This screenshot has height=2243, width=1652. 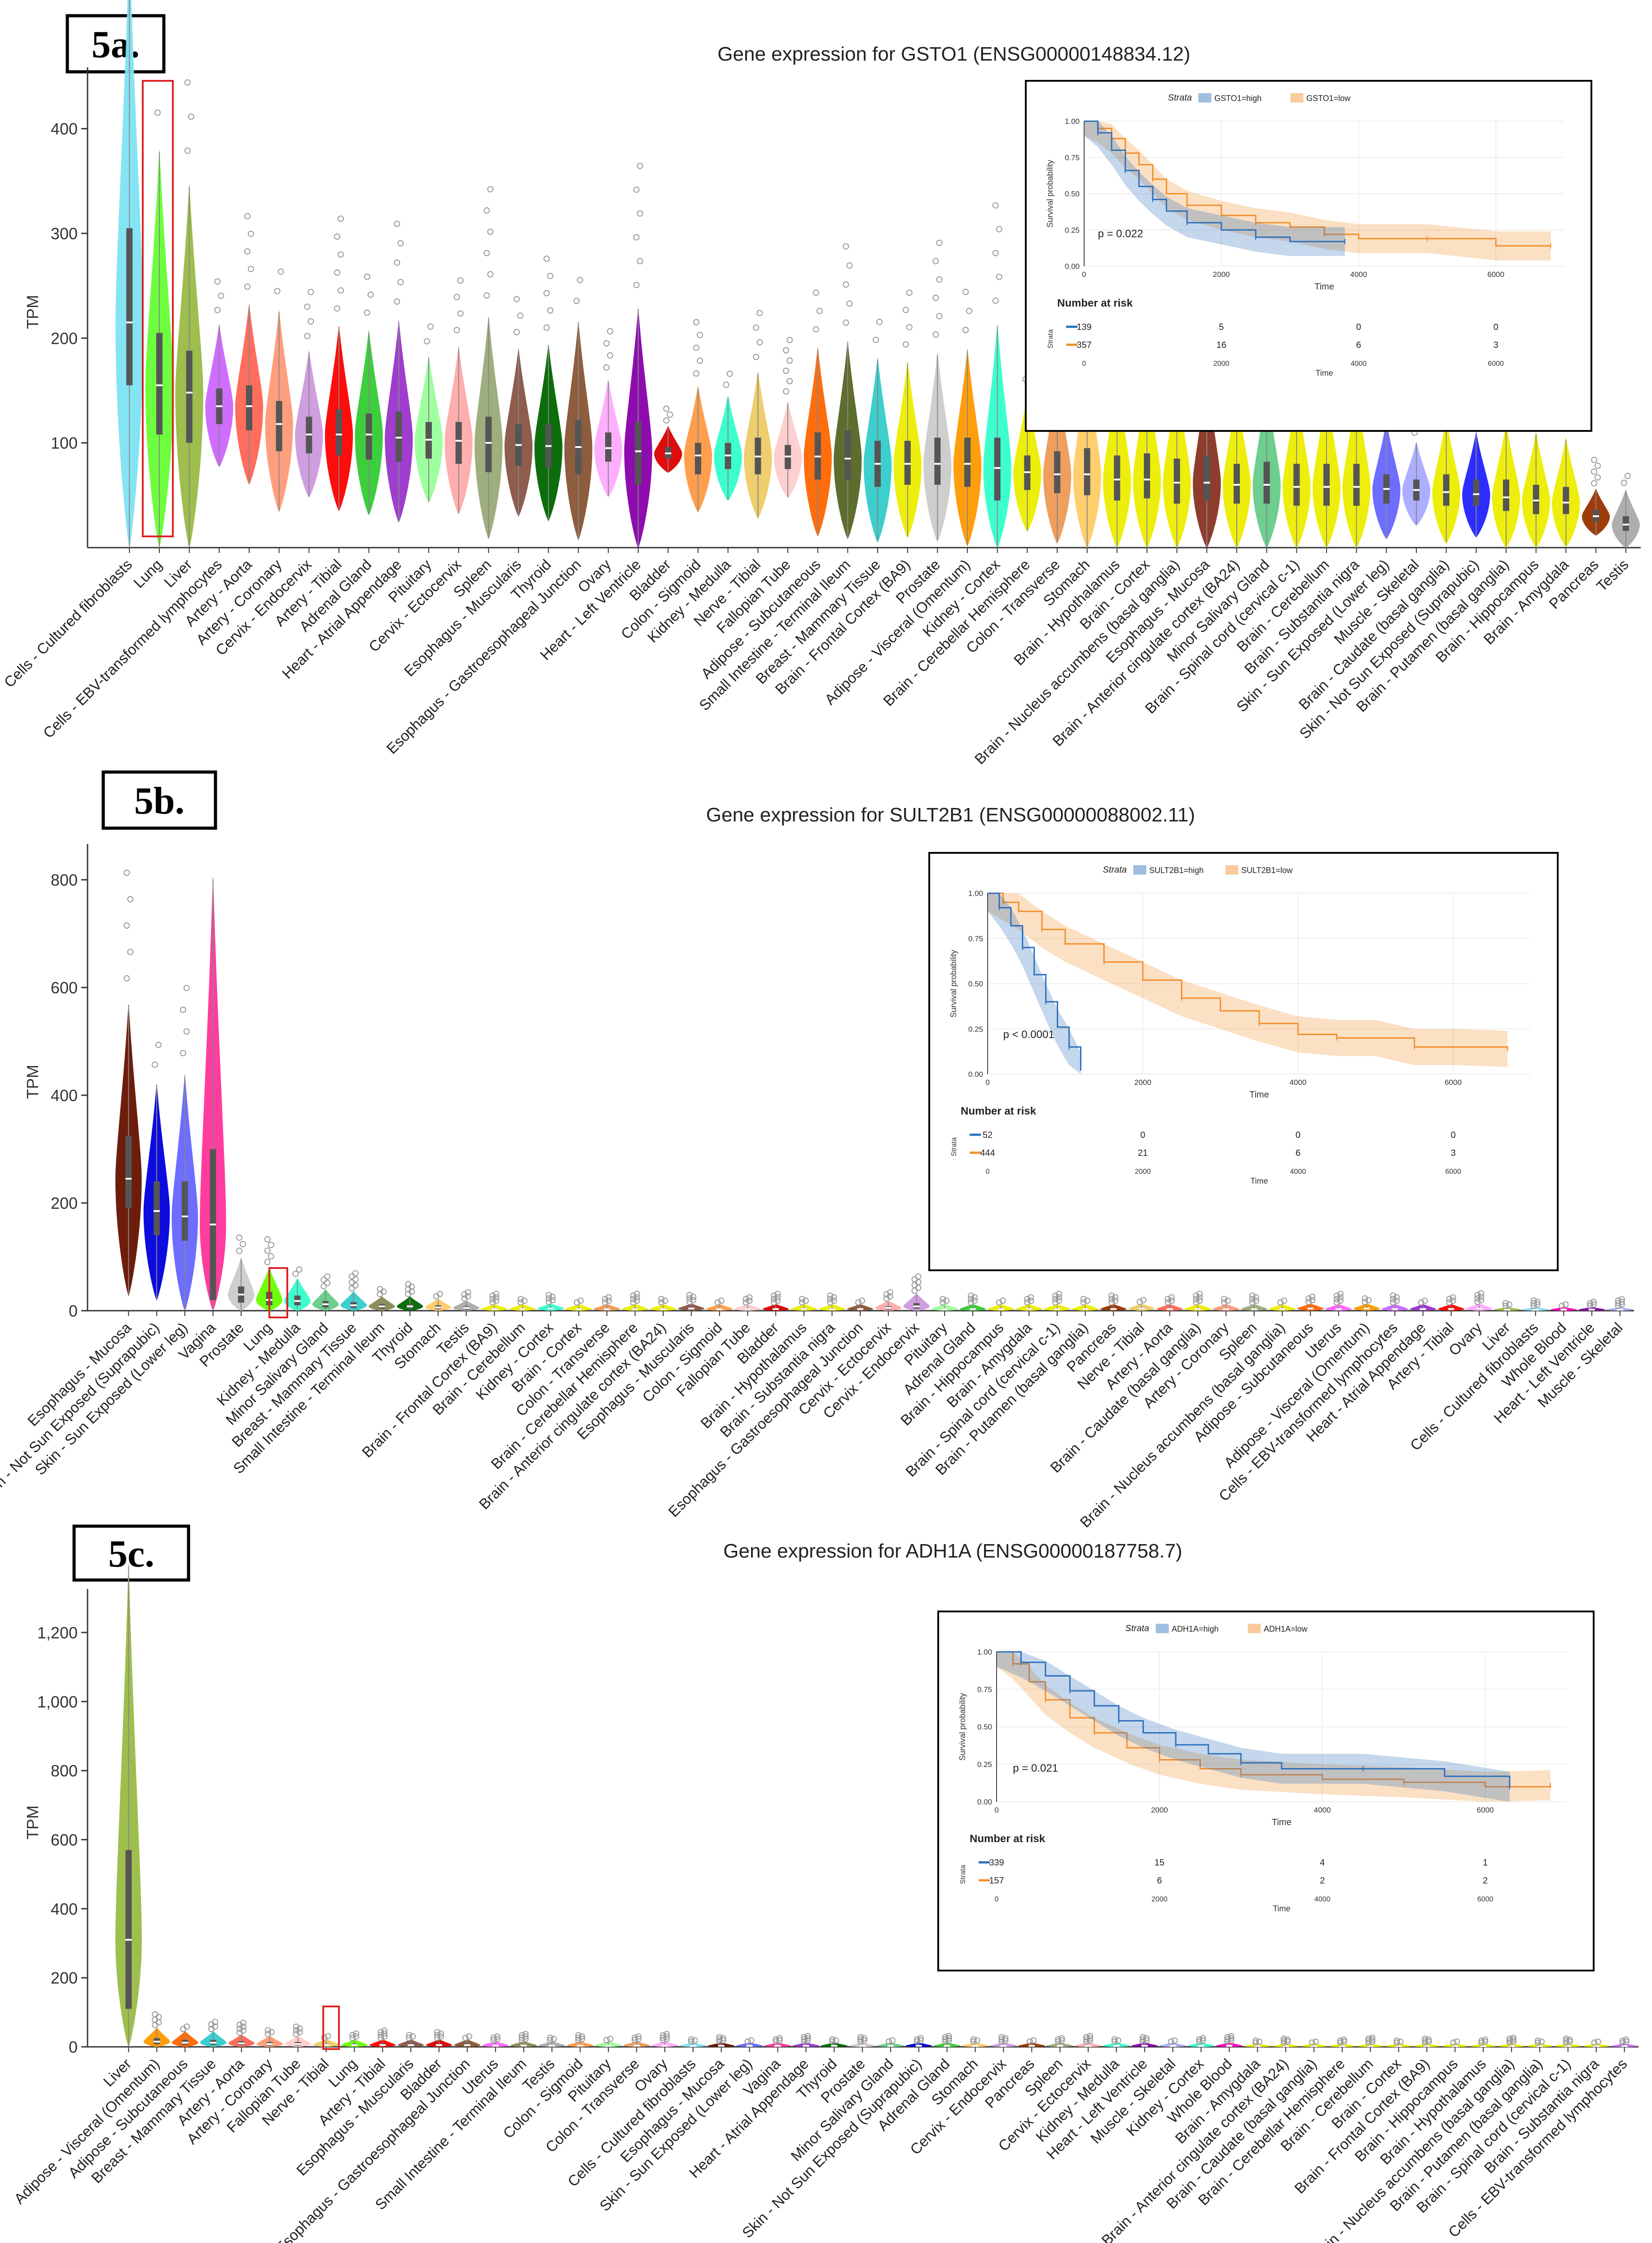 I want to click on risk-strata-label: Strata, so click(x=1051, y=339).